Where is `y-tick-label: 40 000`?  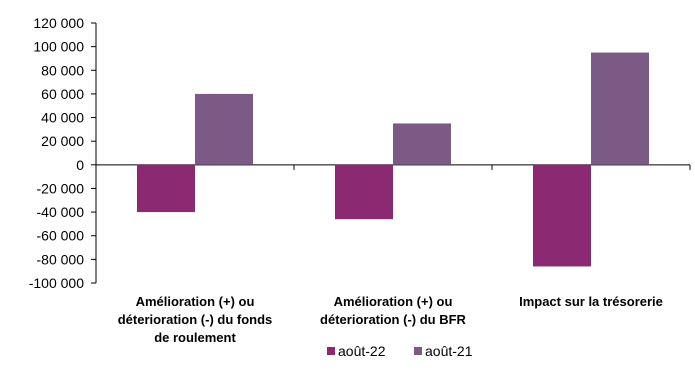 y-tick-label: 40 000 is located at coordinates (62, 118).